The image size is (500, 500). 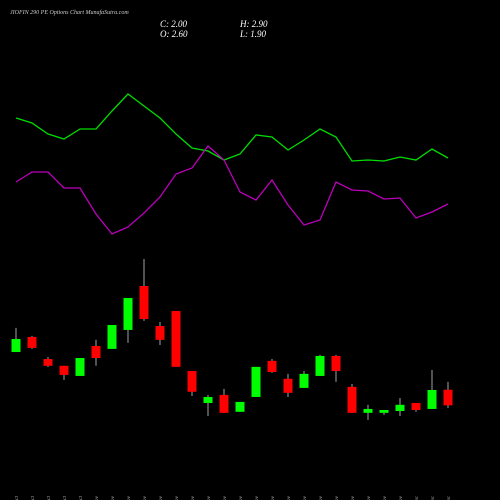 What do you see at coordinates (321, 497) in the screenshot?
I see `x-tick-label: 22 Nov` at bounding box center [321, 497].